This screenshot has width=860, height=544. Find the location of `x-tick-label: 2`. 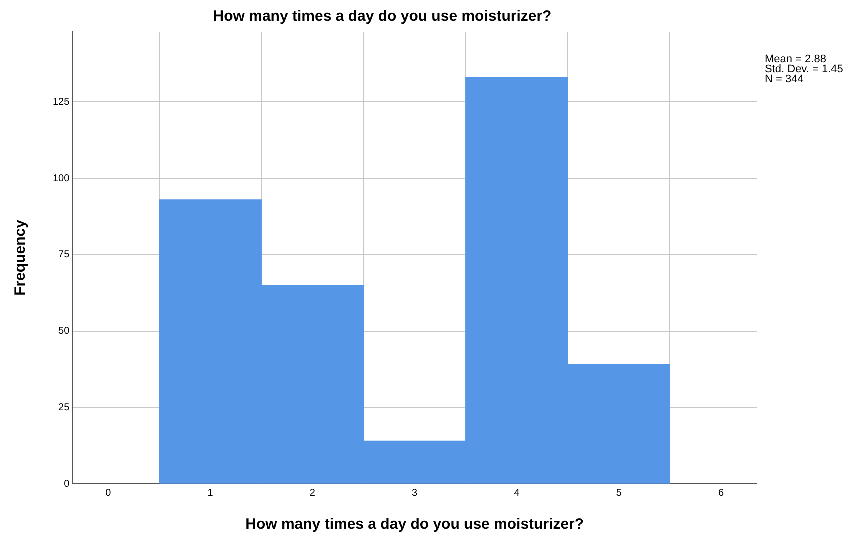

x-tick-label: 2 is located at coordinates (313, 493).